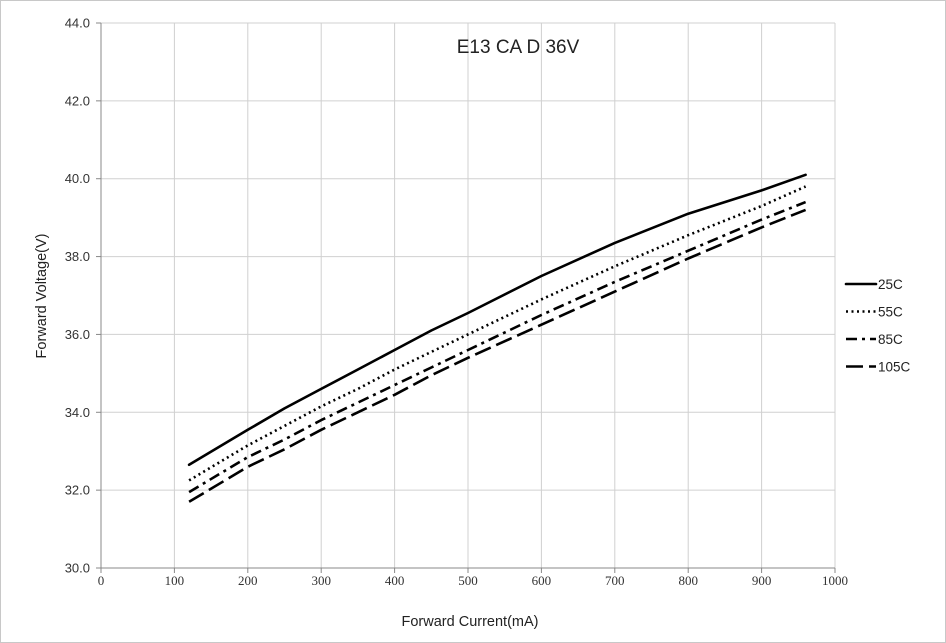 Image resolution: width=946 pixels, height=643 pixels. Describe the element at coordinates (77, 256) in the screenshot. I see `y-tick-label: 38.0` at that location.